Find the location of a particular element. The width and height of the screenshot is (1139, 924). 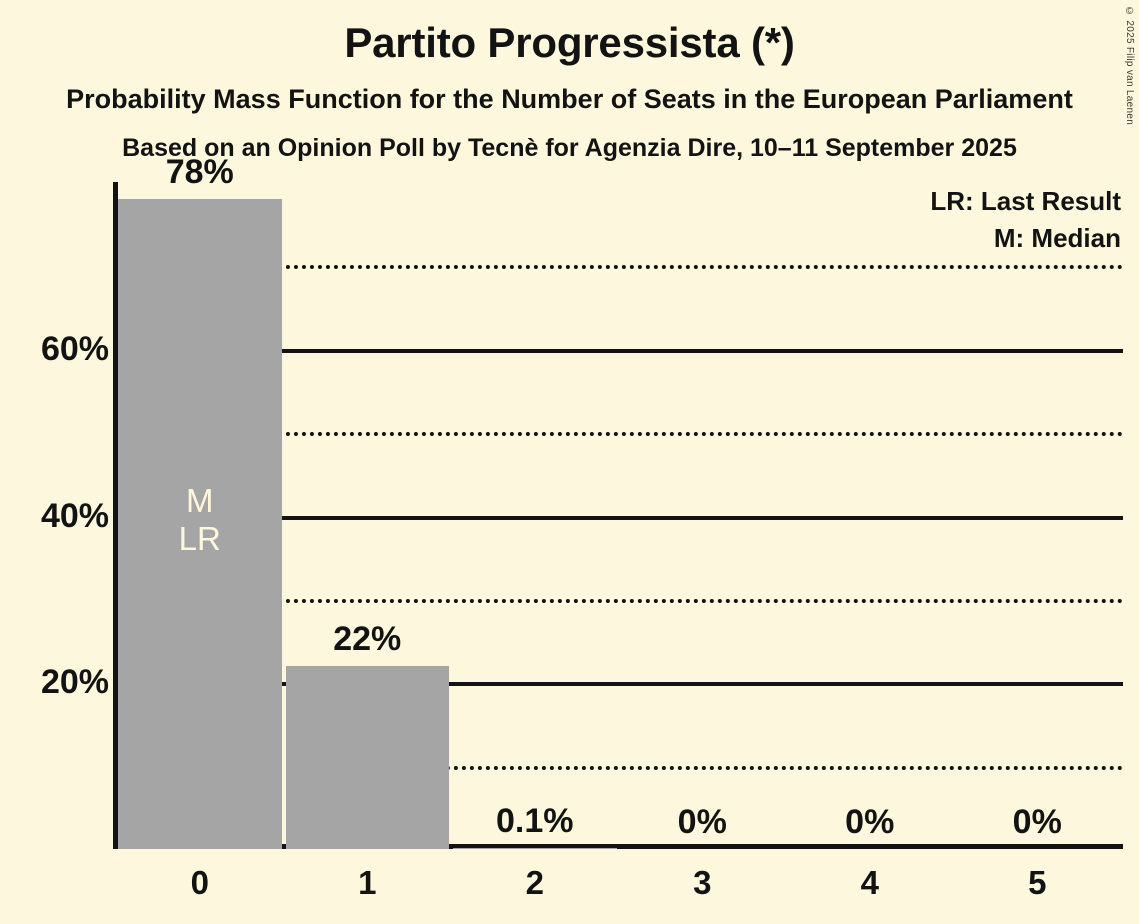

y-axis-tick-label-20: 20% is located at coordinates (74, 682).